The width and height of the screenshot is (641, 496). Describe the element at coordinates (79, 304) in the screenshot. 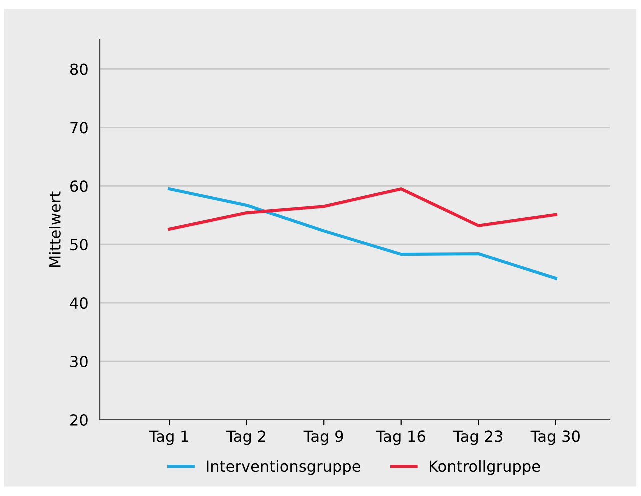

I see `y-tick-label: 40` at that location.